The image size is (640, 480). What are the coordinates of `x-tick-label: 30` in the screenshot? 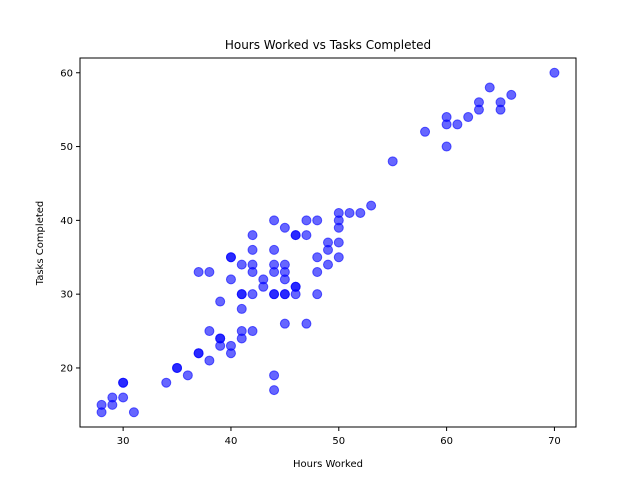 It's located at (123, 441).